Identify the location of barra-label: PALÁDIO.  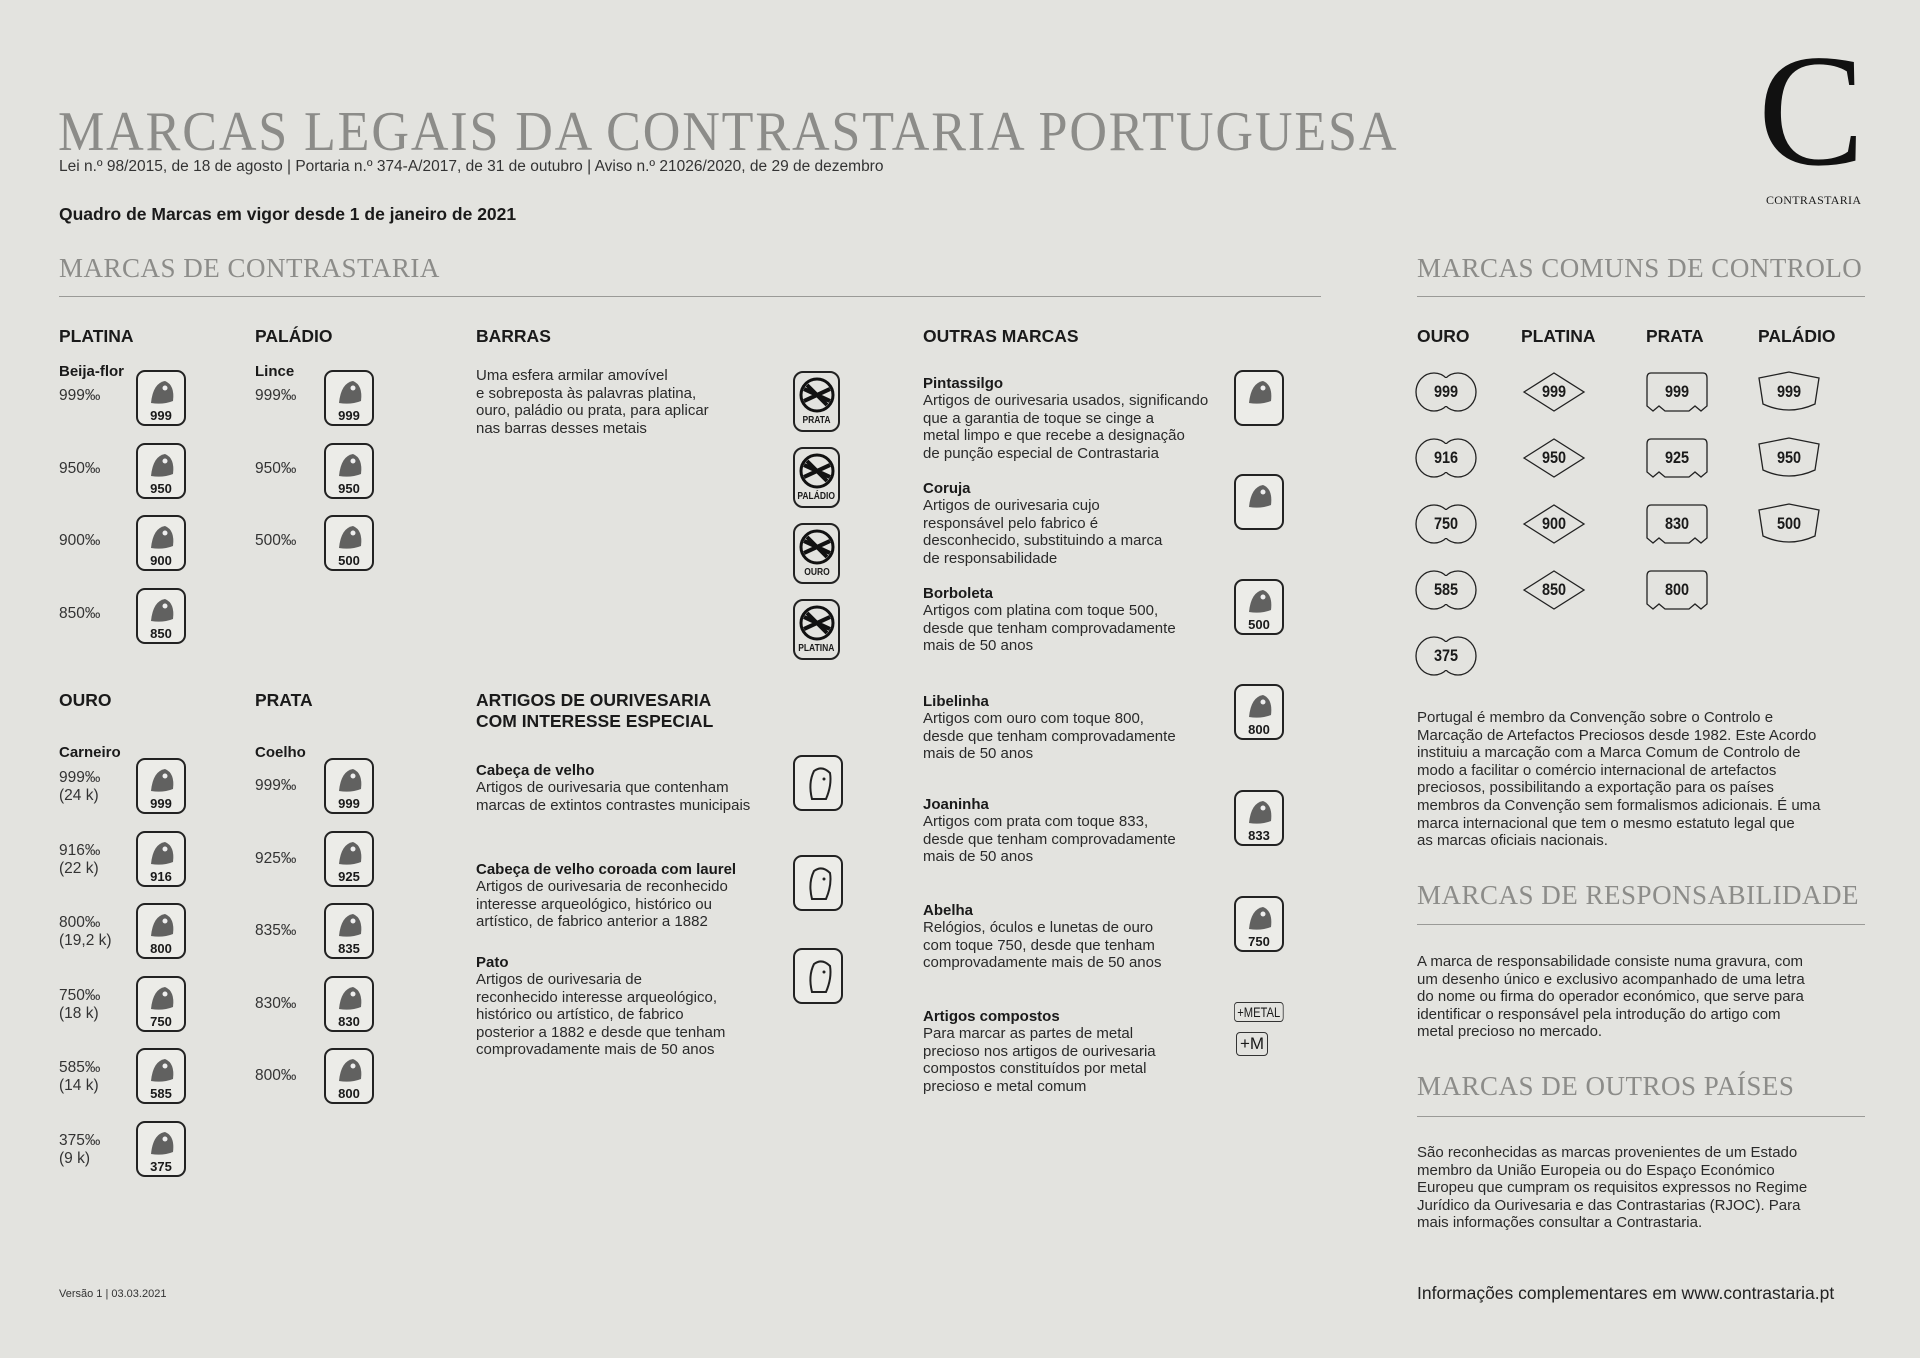
(816, 496).